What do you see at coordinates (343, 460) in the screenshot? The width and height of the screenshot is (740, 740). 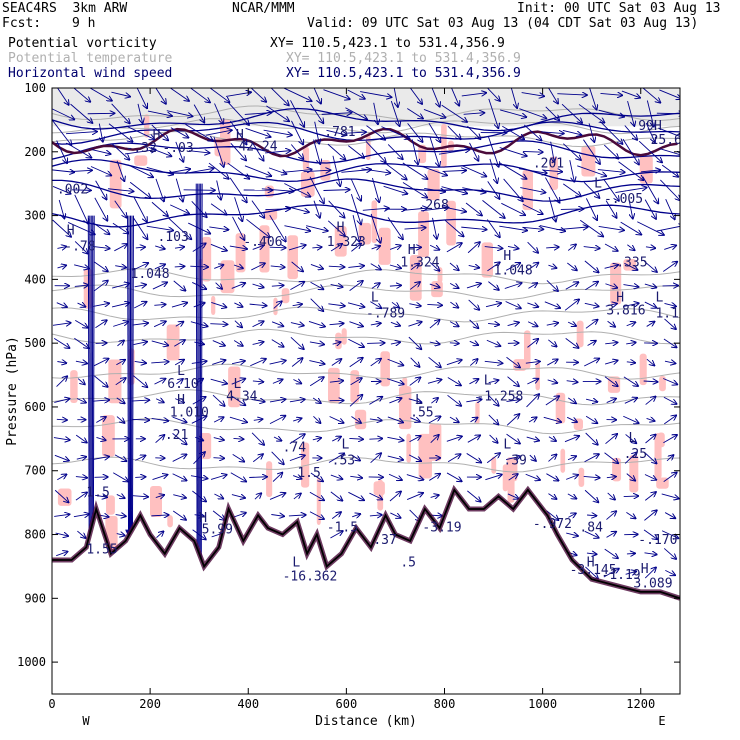 I see `contour-annotation: .53` at bounding box center [343, 460].